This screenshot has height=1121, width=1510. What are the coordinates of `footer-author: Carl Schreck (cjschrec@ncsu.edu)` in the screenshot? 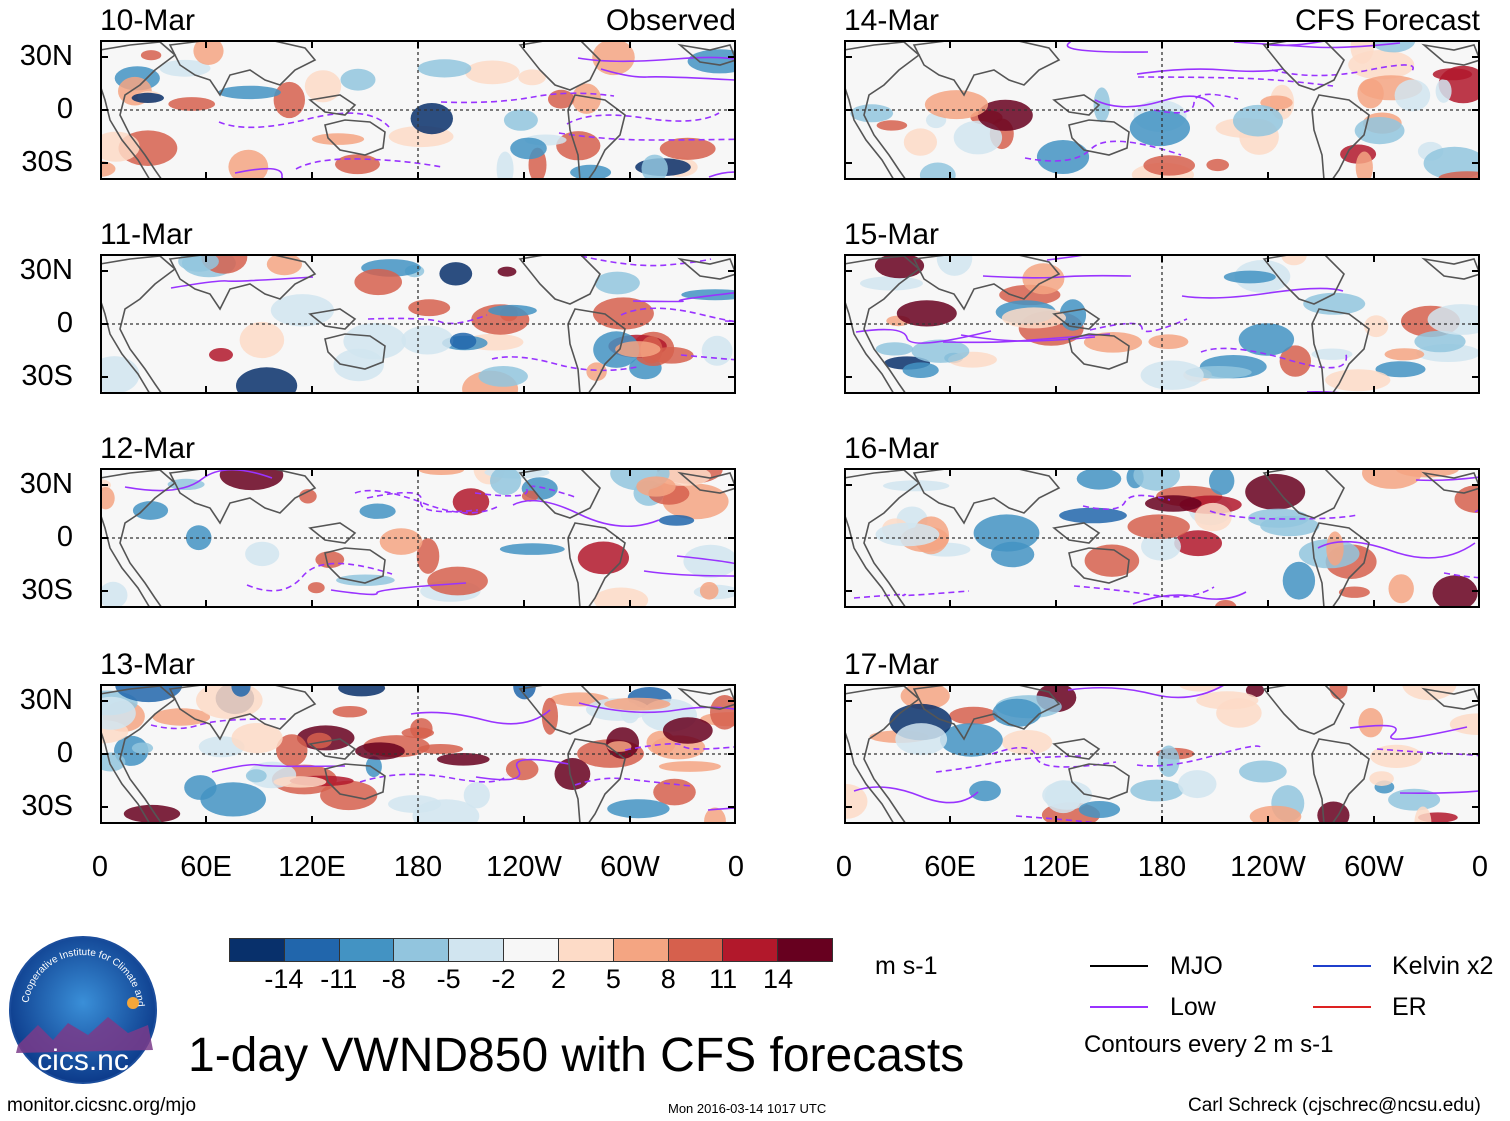 It's located at (1334, 1105).